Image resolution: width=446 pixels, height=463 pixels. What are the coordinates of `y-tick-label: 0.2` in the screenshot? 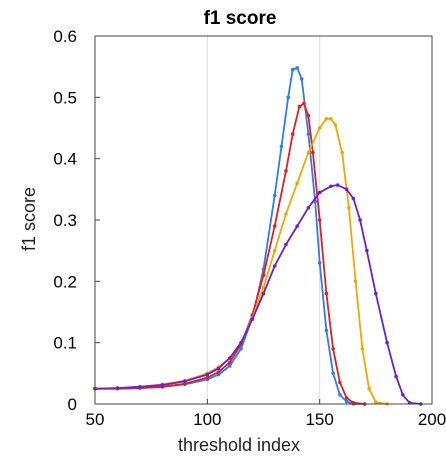 It's located at (65, 281).